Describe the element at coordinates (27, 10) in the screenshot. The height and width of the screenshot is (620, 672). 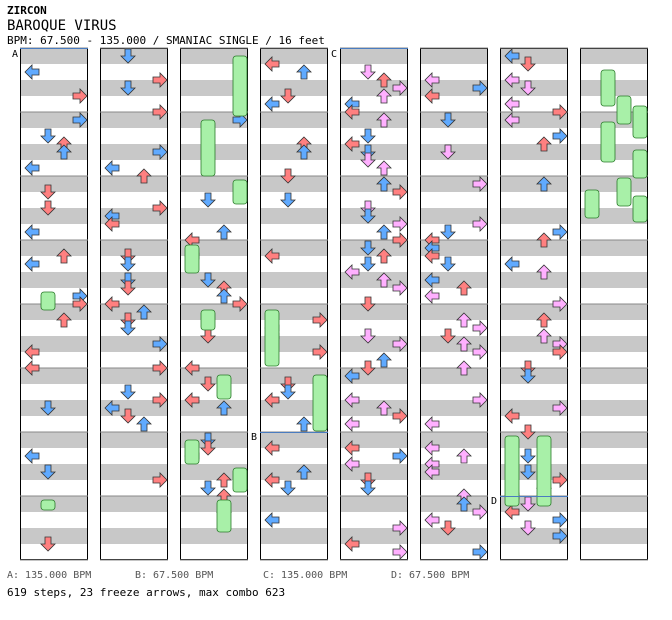
I see `artist-name: ZIRCON` at that location.